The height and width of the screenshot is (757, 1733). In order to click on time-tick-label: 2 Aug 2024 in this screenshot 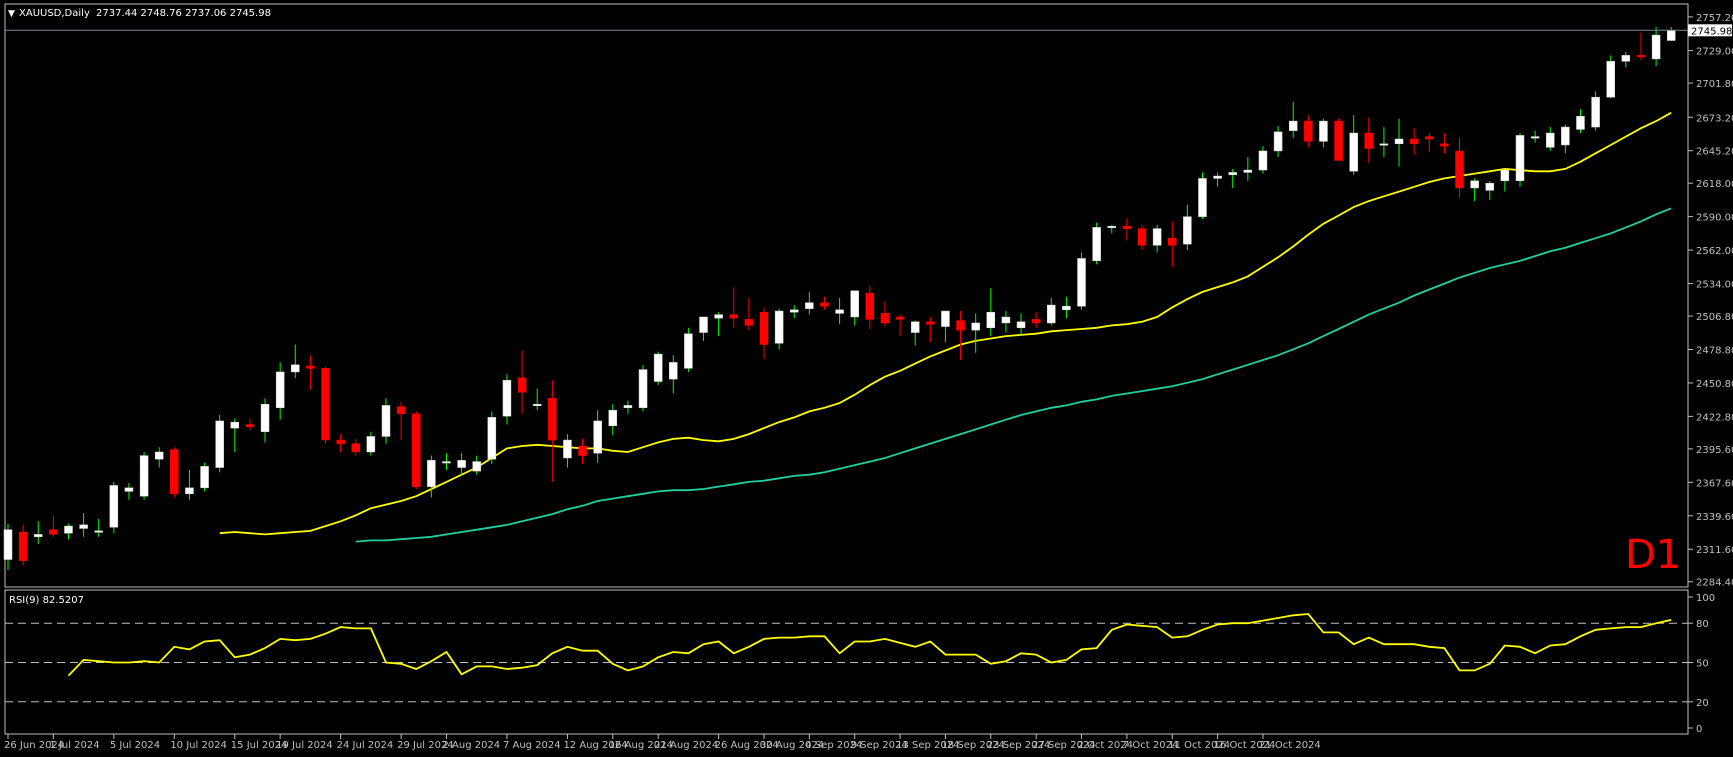, I will do `click(471, 745)`.